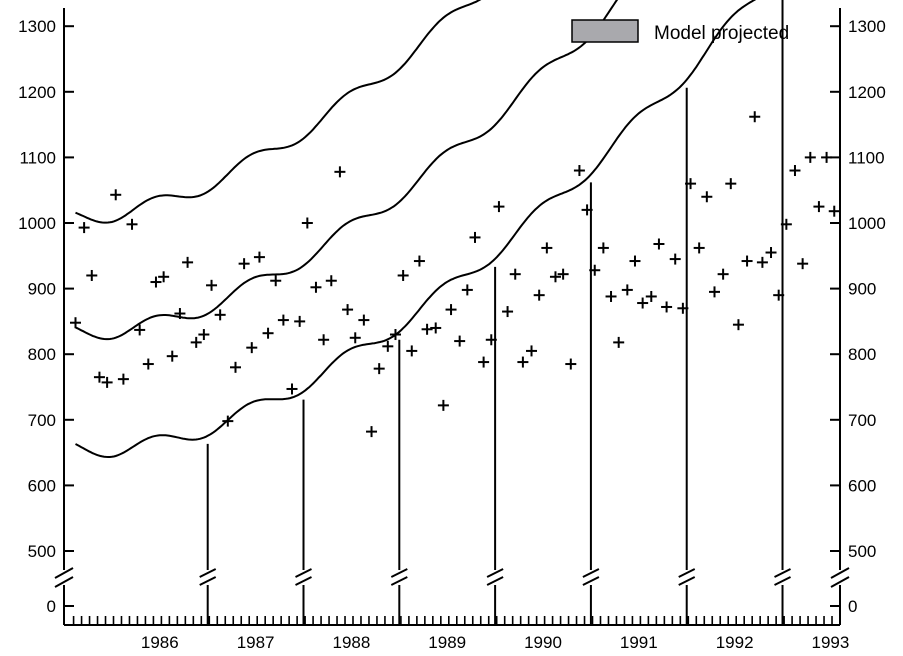 The width and height of the screenshot is (903, 656). I want to click on y-tick-label: 1200, so click(37, 92).